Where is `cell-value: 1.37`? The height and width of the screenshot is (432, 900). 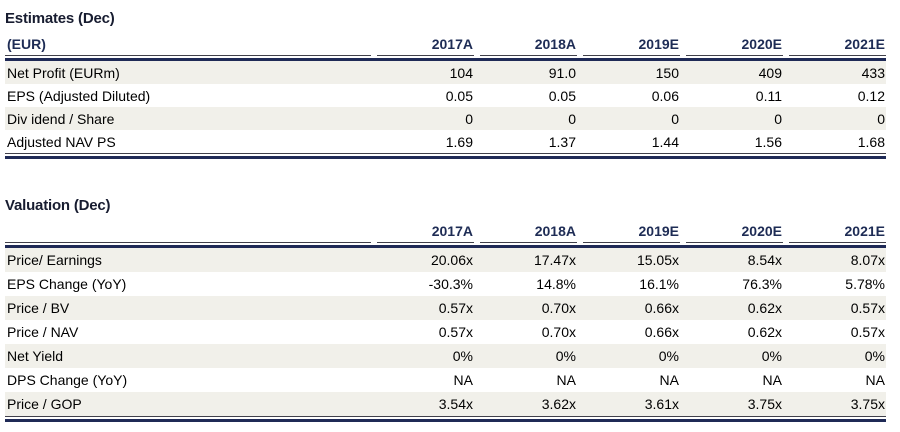 cell-value: 1.37 is located at coordinates (562, 141).